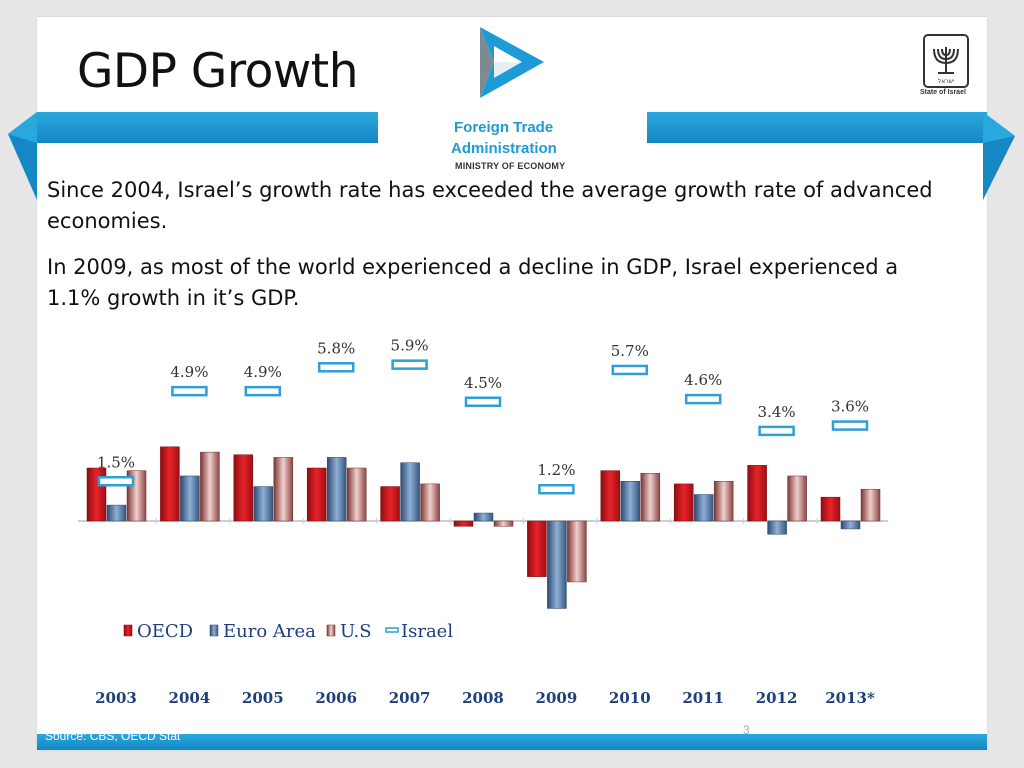 The width and height of the screenshot is (1024, 768). What do you see at coordinates (116, 698) in the screenshot?
I see `category-label-2003: 2003` at bounding box center [116, 698].